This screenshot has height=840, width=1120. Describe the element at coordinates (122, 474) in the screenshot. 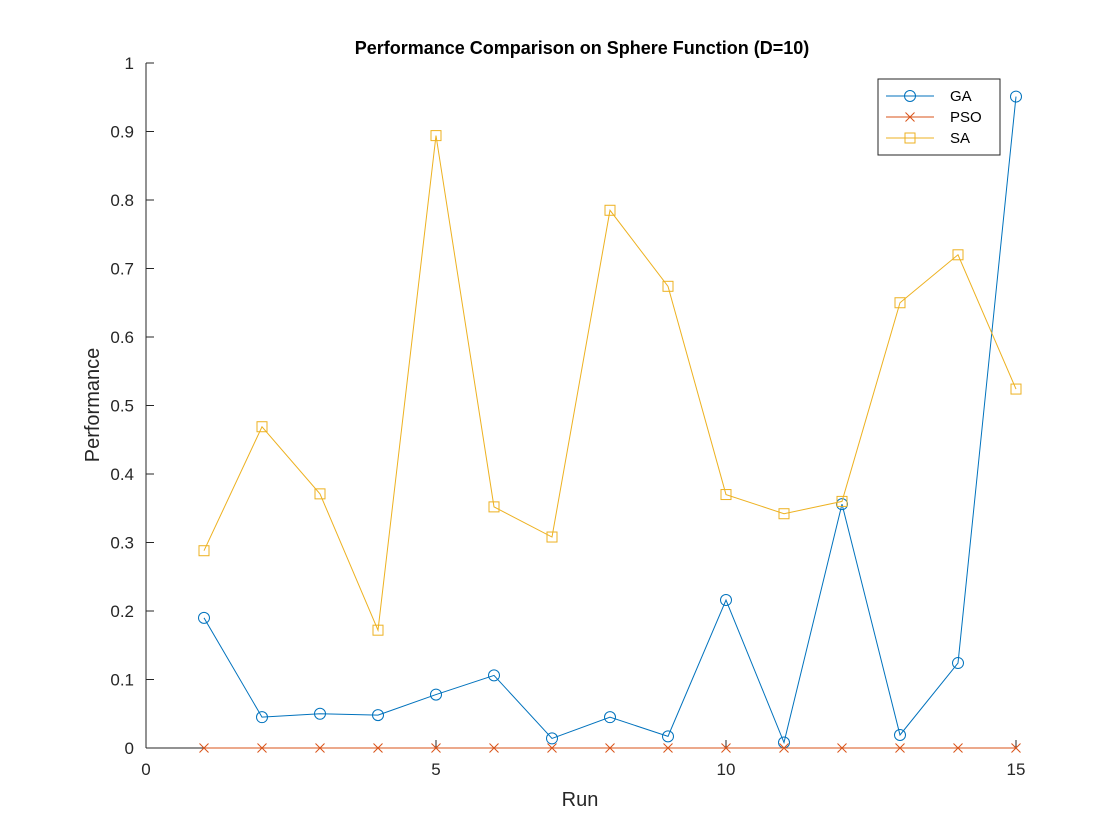

I see `y-tick-label: 0.4` at that location.